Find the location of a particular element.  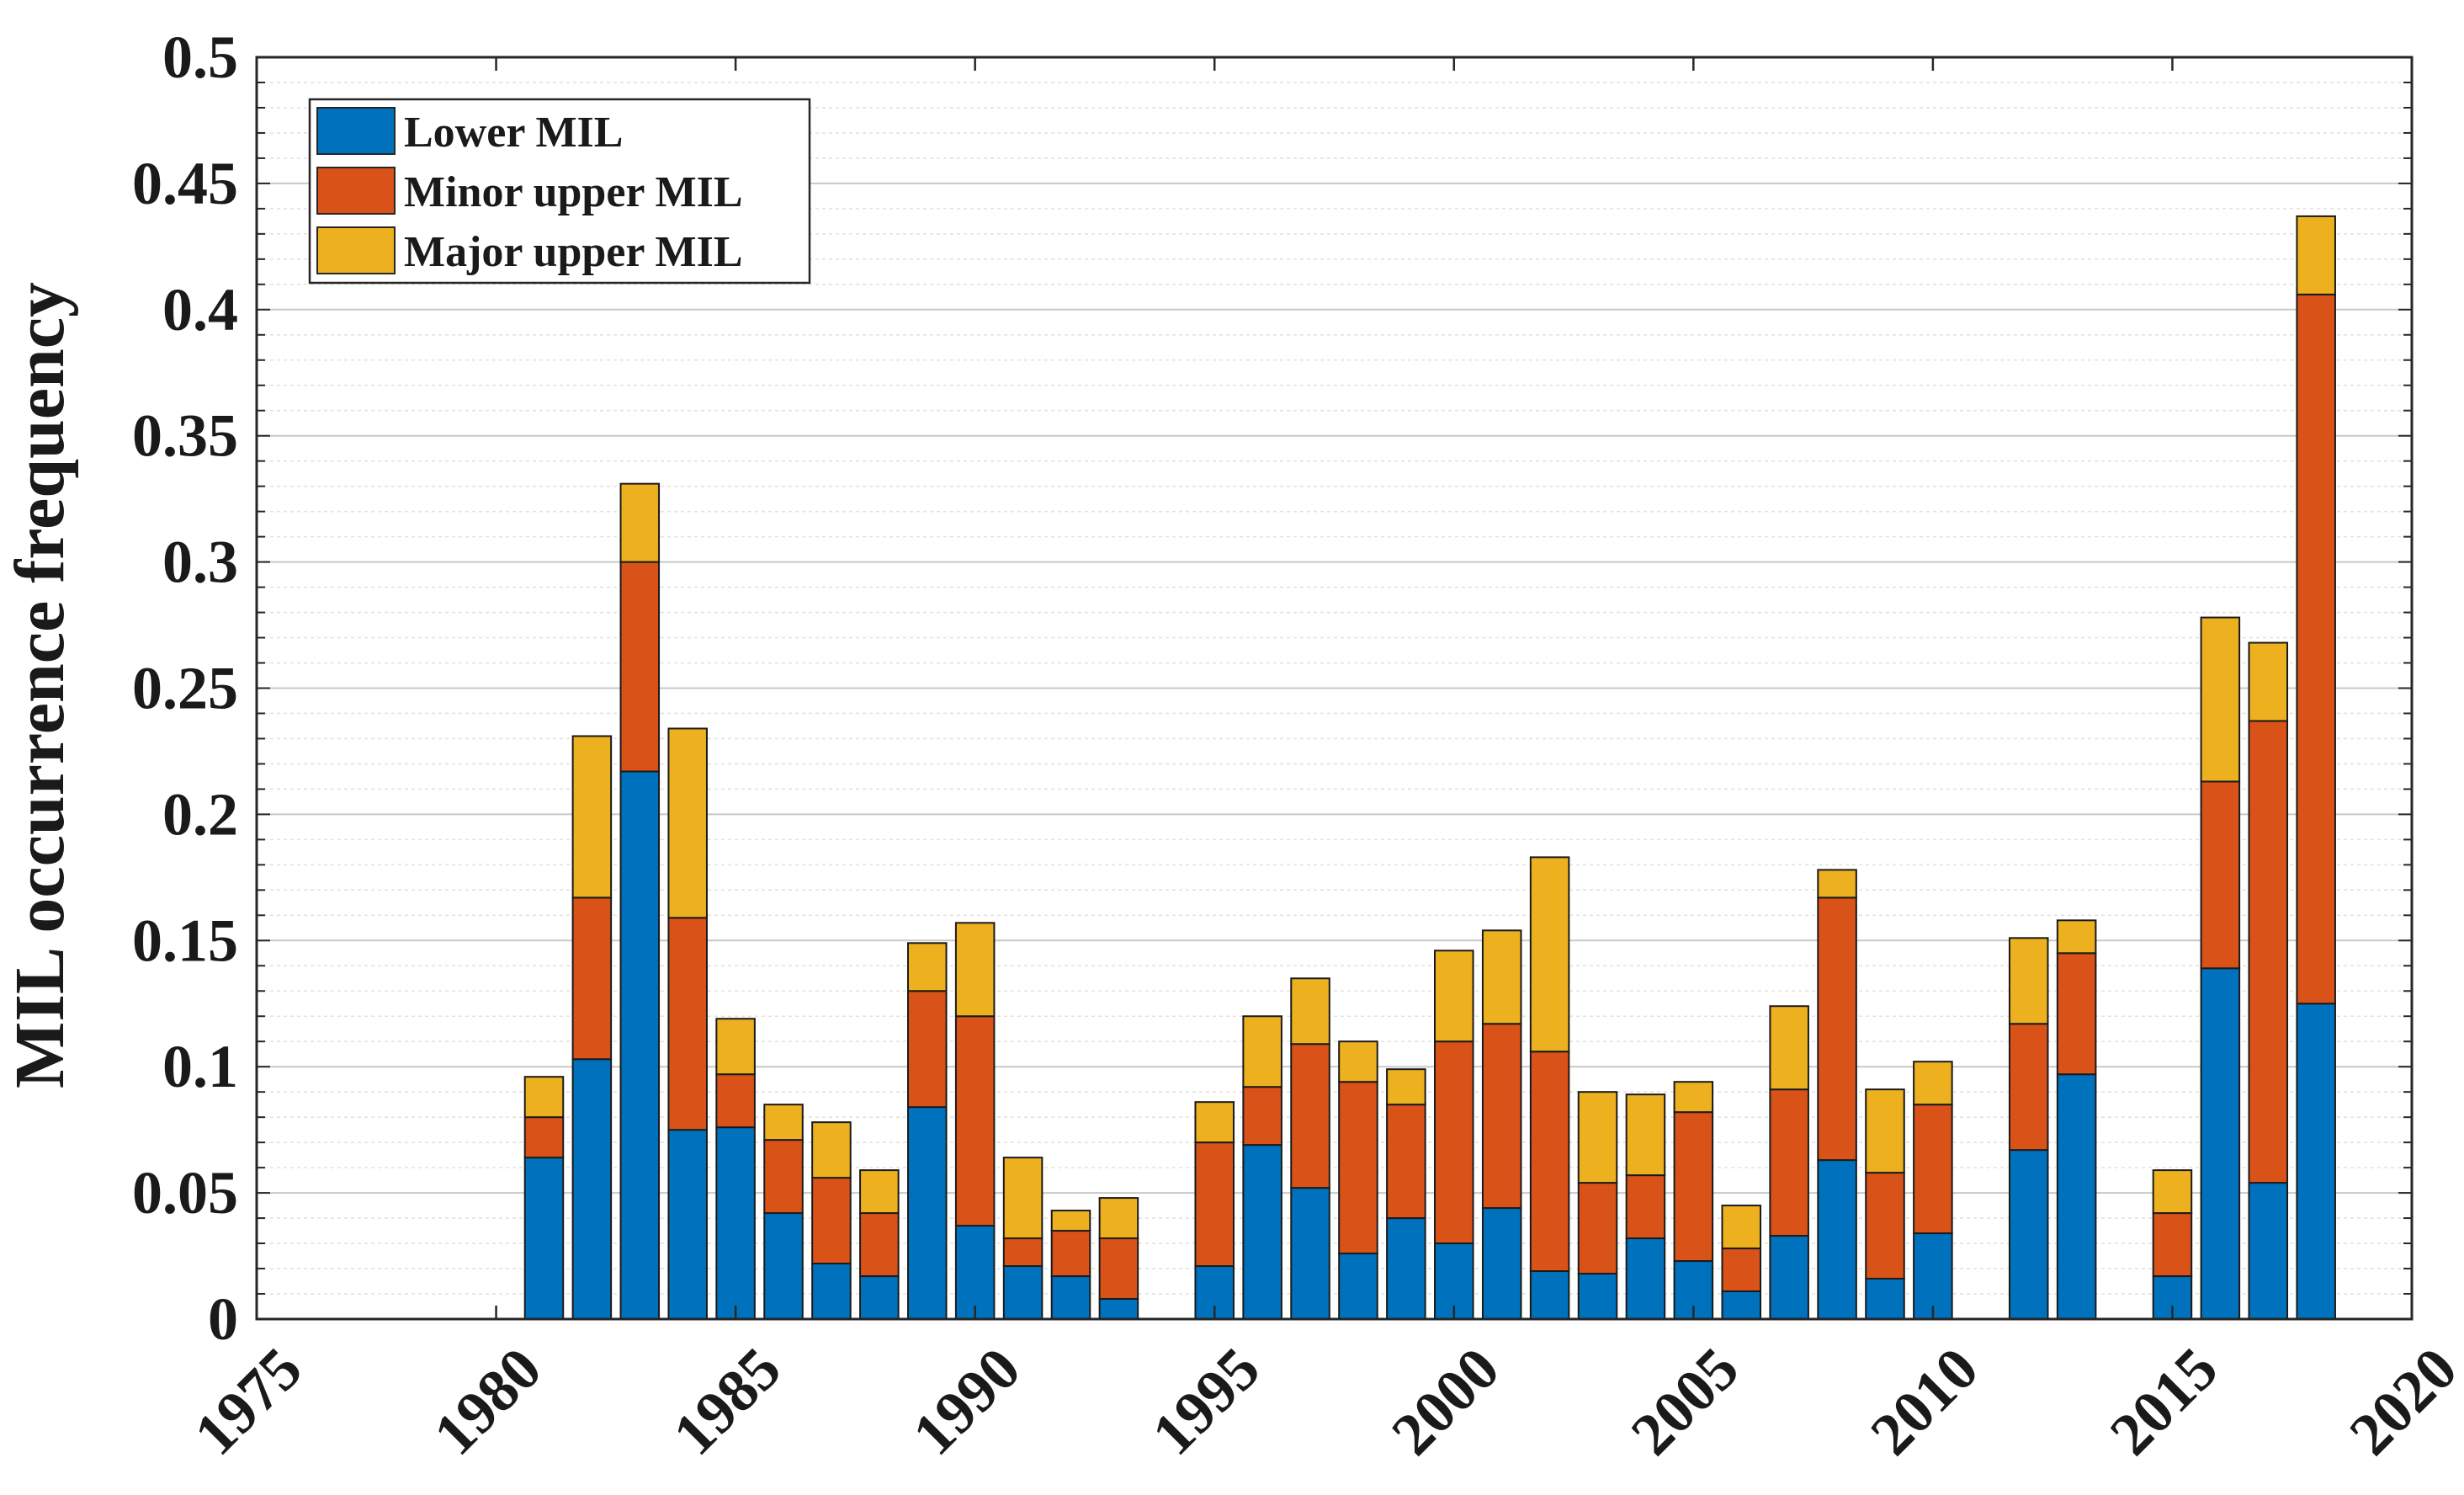

bar-major-upper-mil-1985 is located at coordinates (735, 1047).